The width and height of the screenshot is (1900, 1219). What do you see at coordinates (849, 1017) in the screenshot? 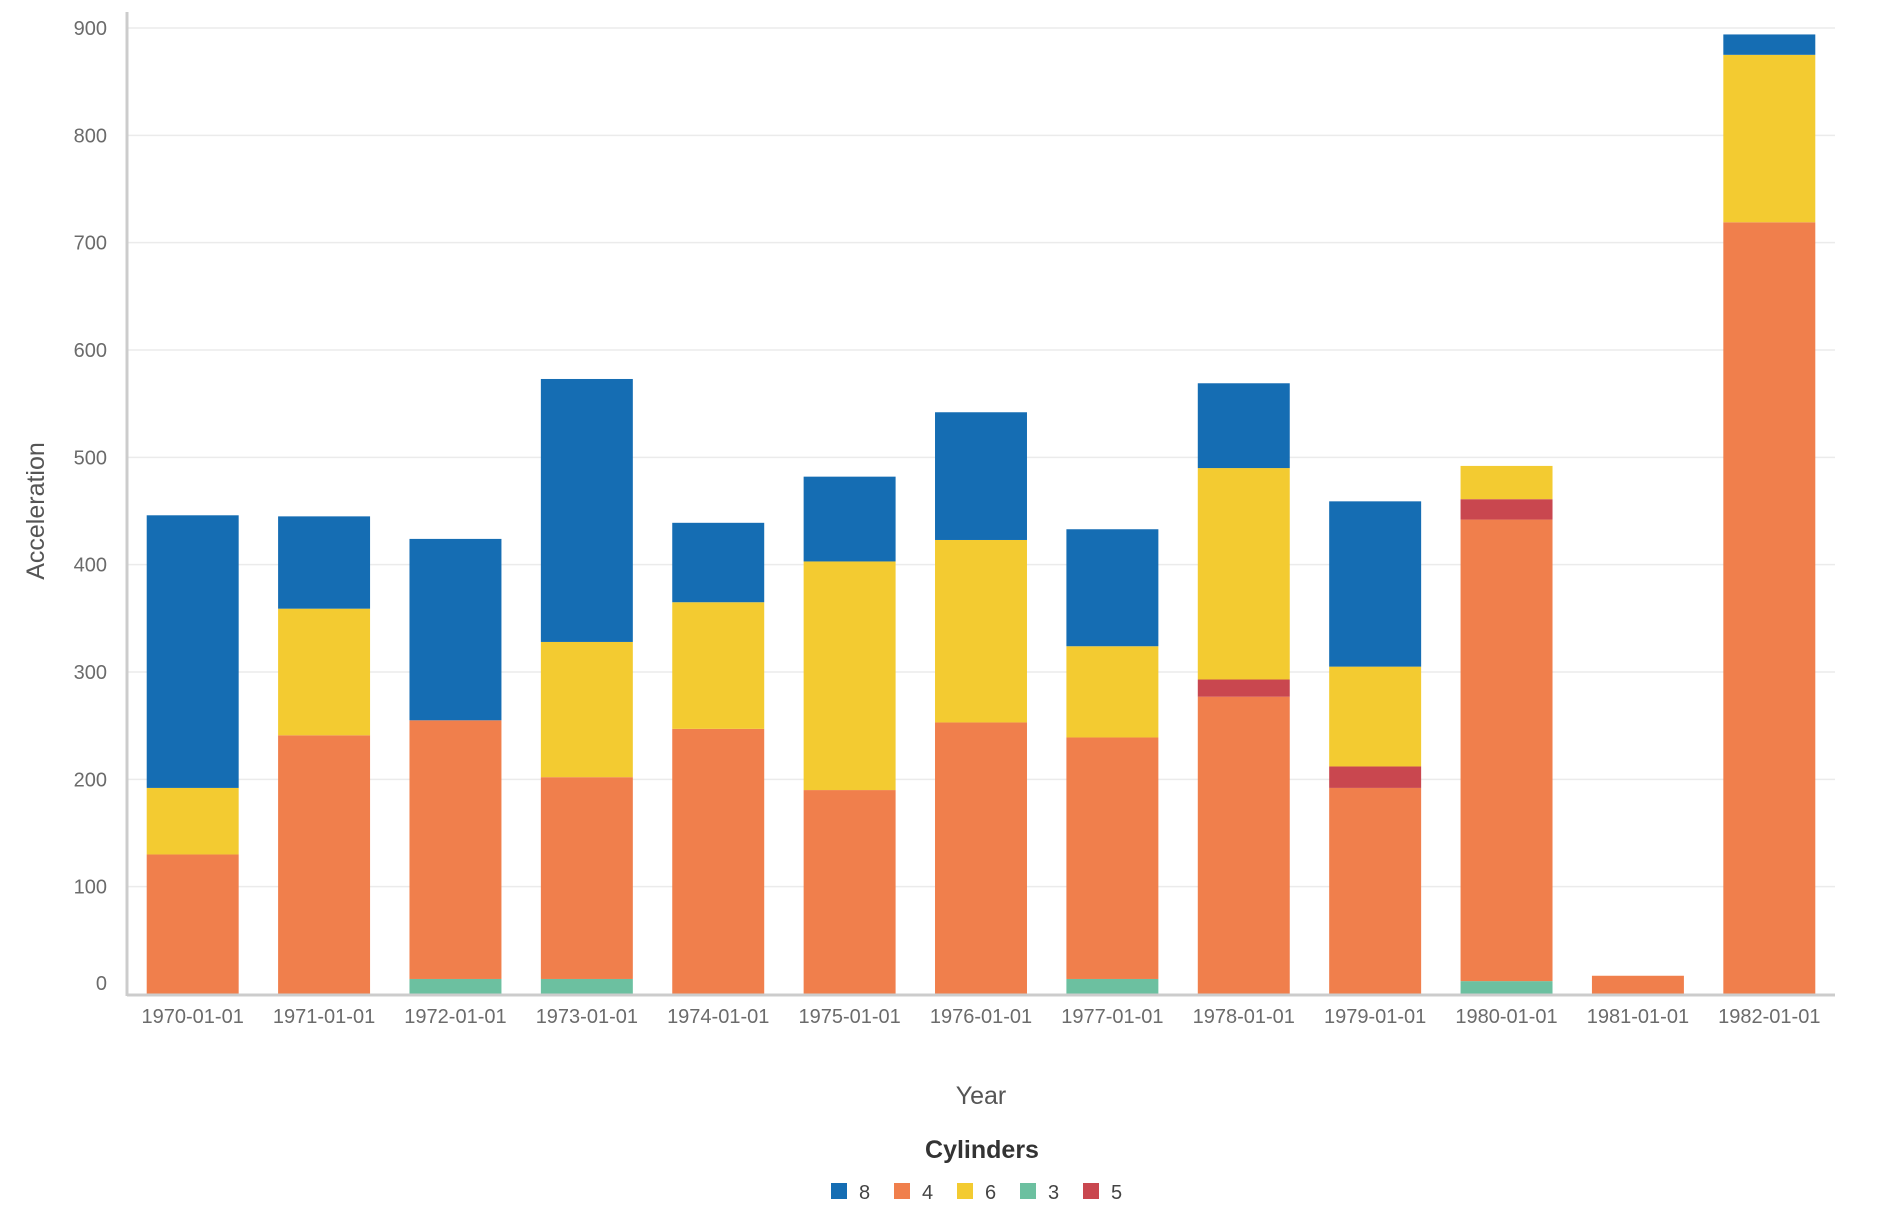
I see `x-tick-label-5: 1975-01-01` at bounding box center [849, 1017].